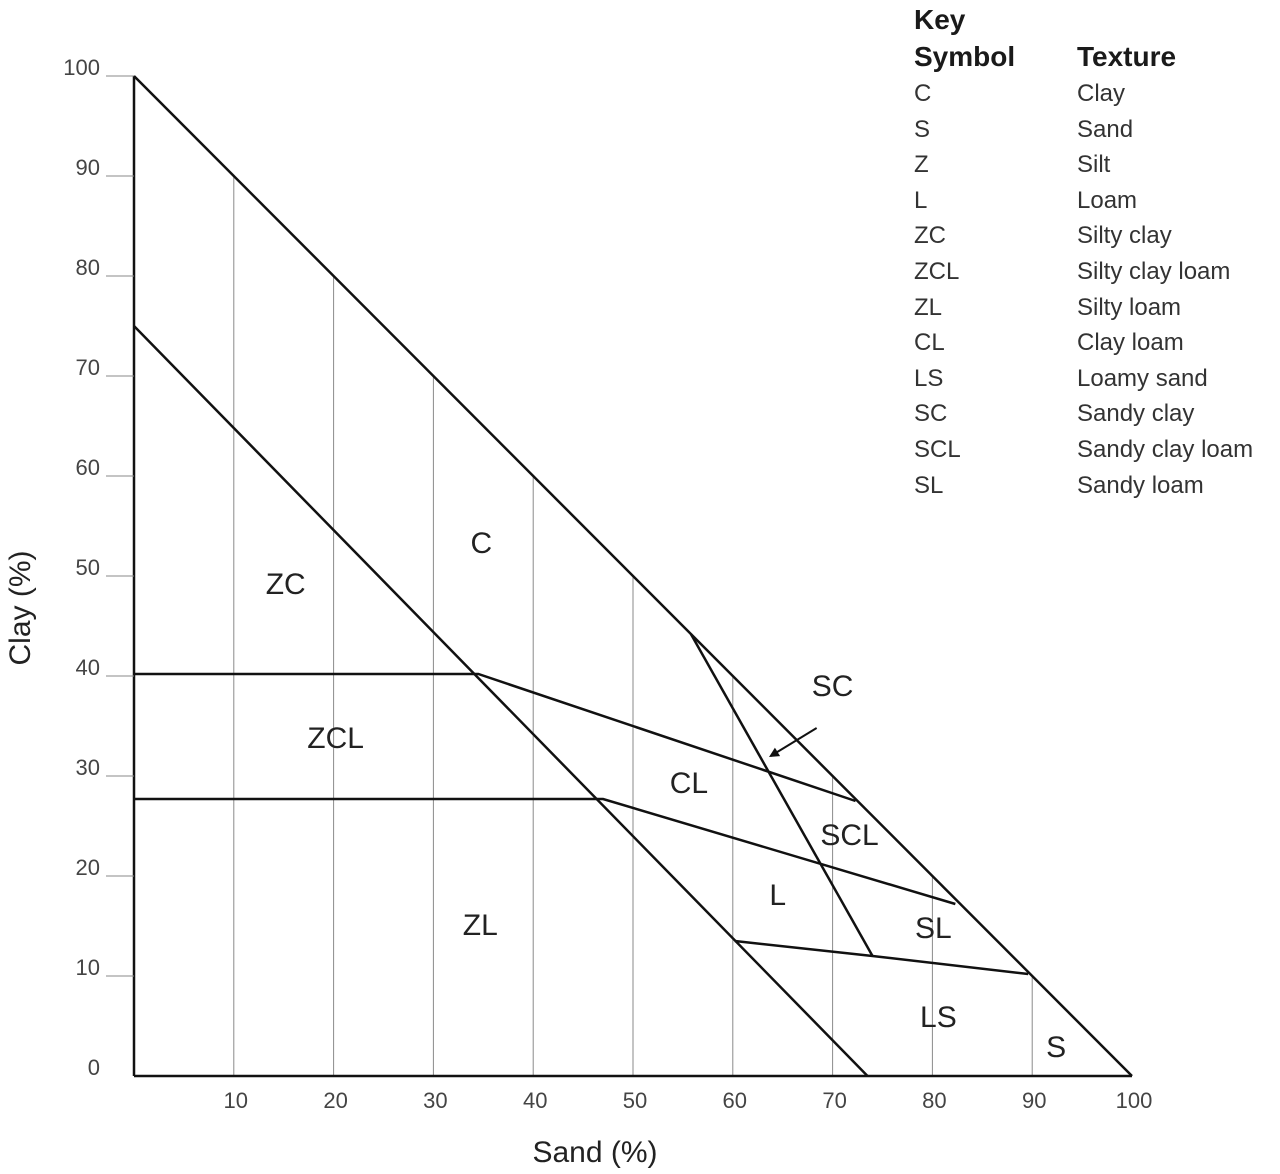 The width and height of the screenshot is (1280, 1174). I want to click on region-label-sl: SL, so click(933, 928).